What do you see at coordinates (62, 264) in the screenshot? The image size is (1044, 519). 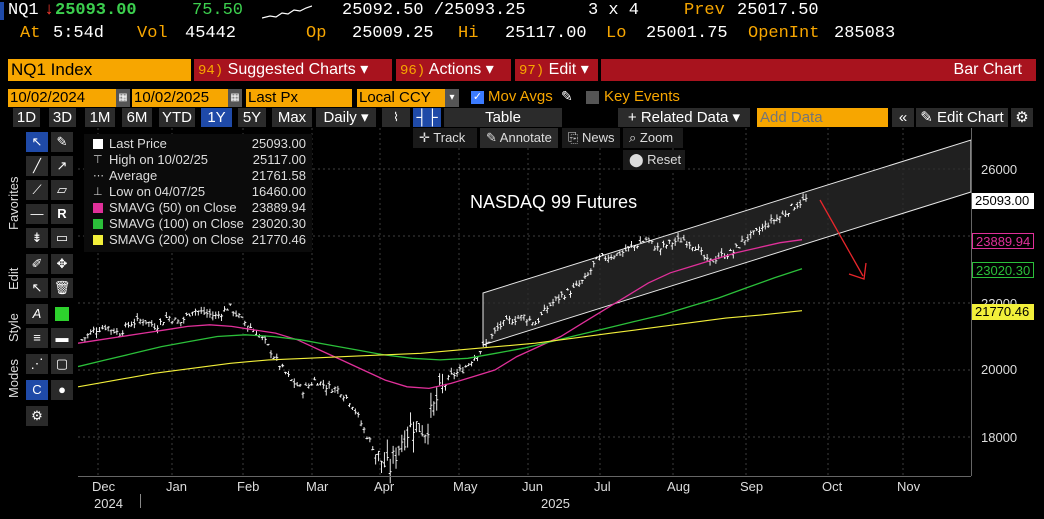 I see `move-icon: ✥` at bounding box center [62, 264].